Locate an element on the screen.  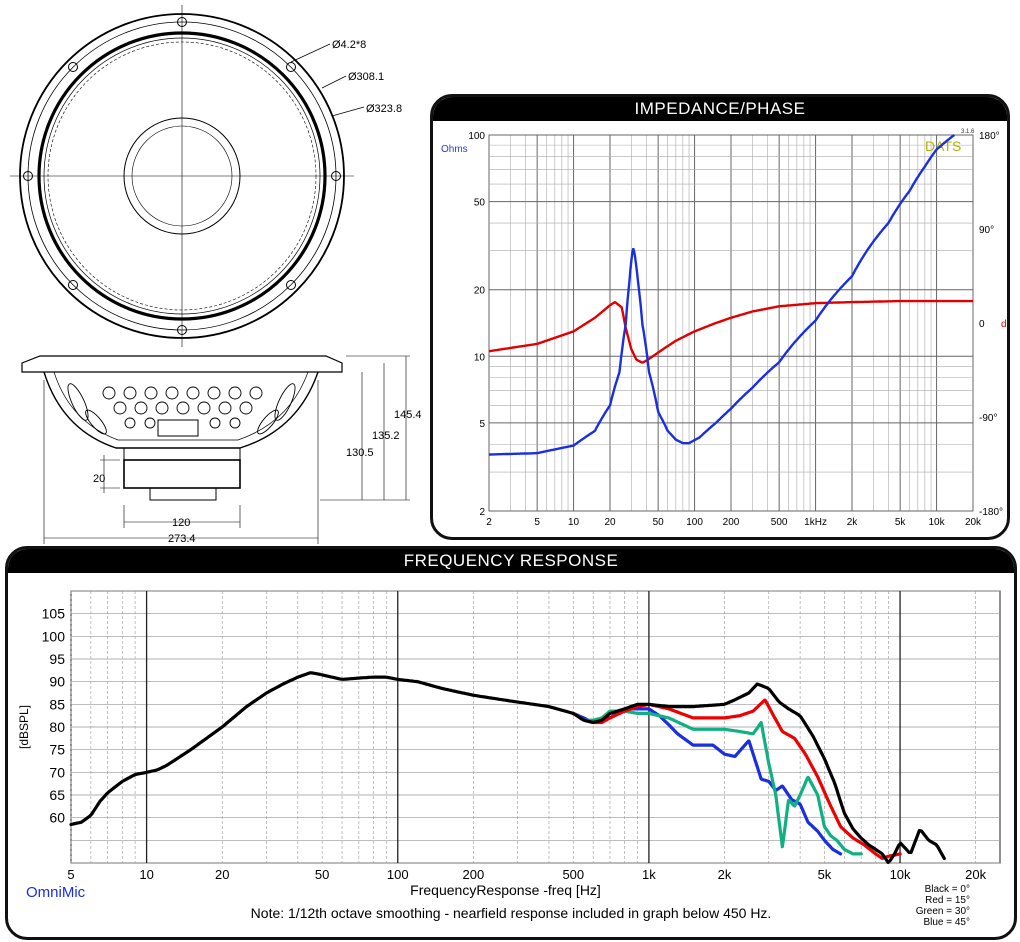
frequency-y-tick: 70 is located at coordinates (57, 772).